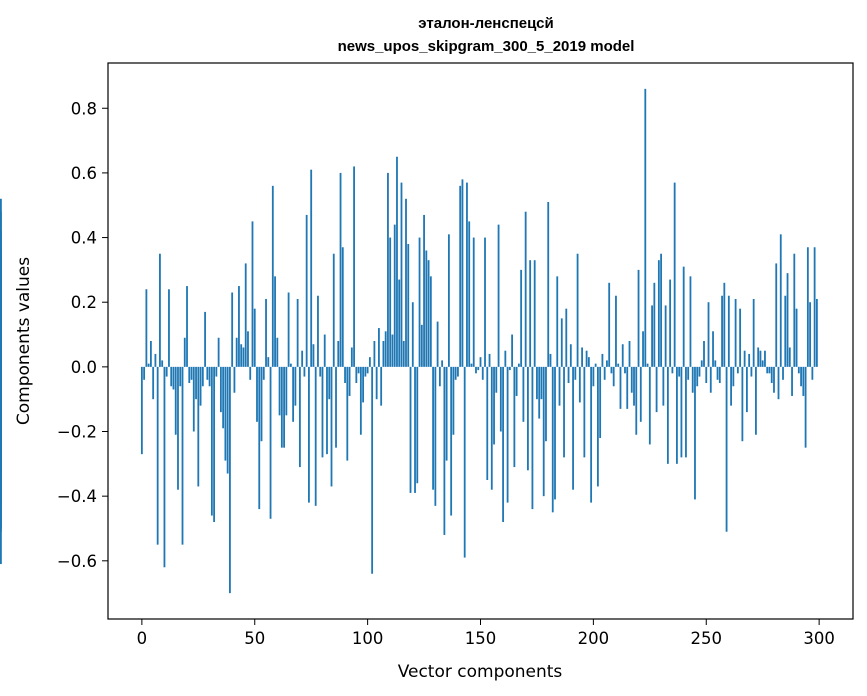 The width and height of the screenshot is (867, 696). Describe the element at coordinates (707, 638) in the screenshot. I see `x-tick-label: 250` at that location.